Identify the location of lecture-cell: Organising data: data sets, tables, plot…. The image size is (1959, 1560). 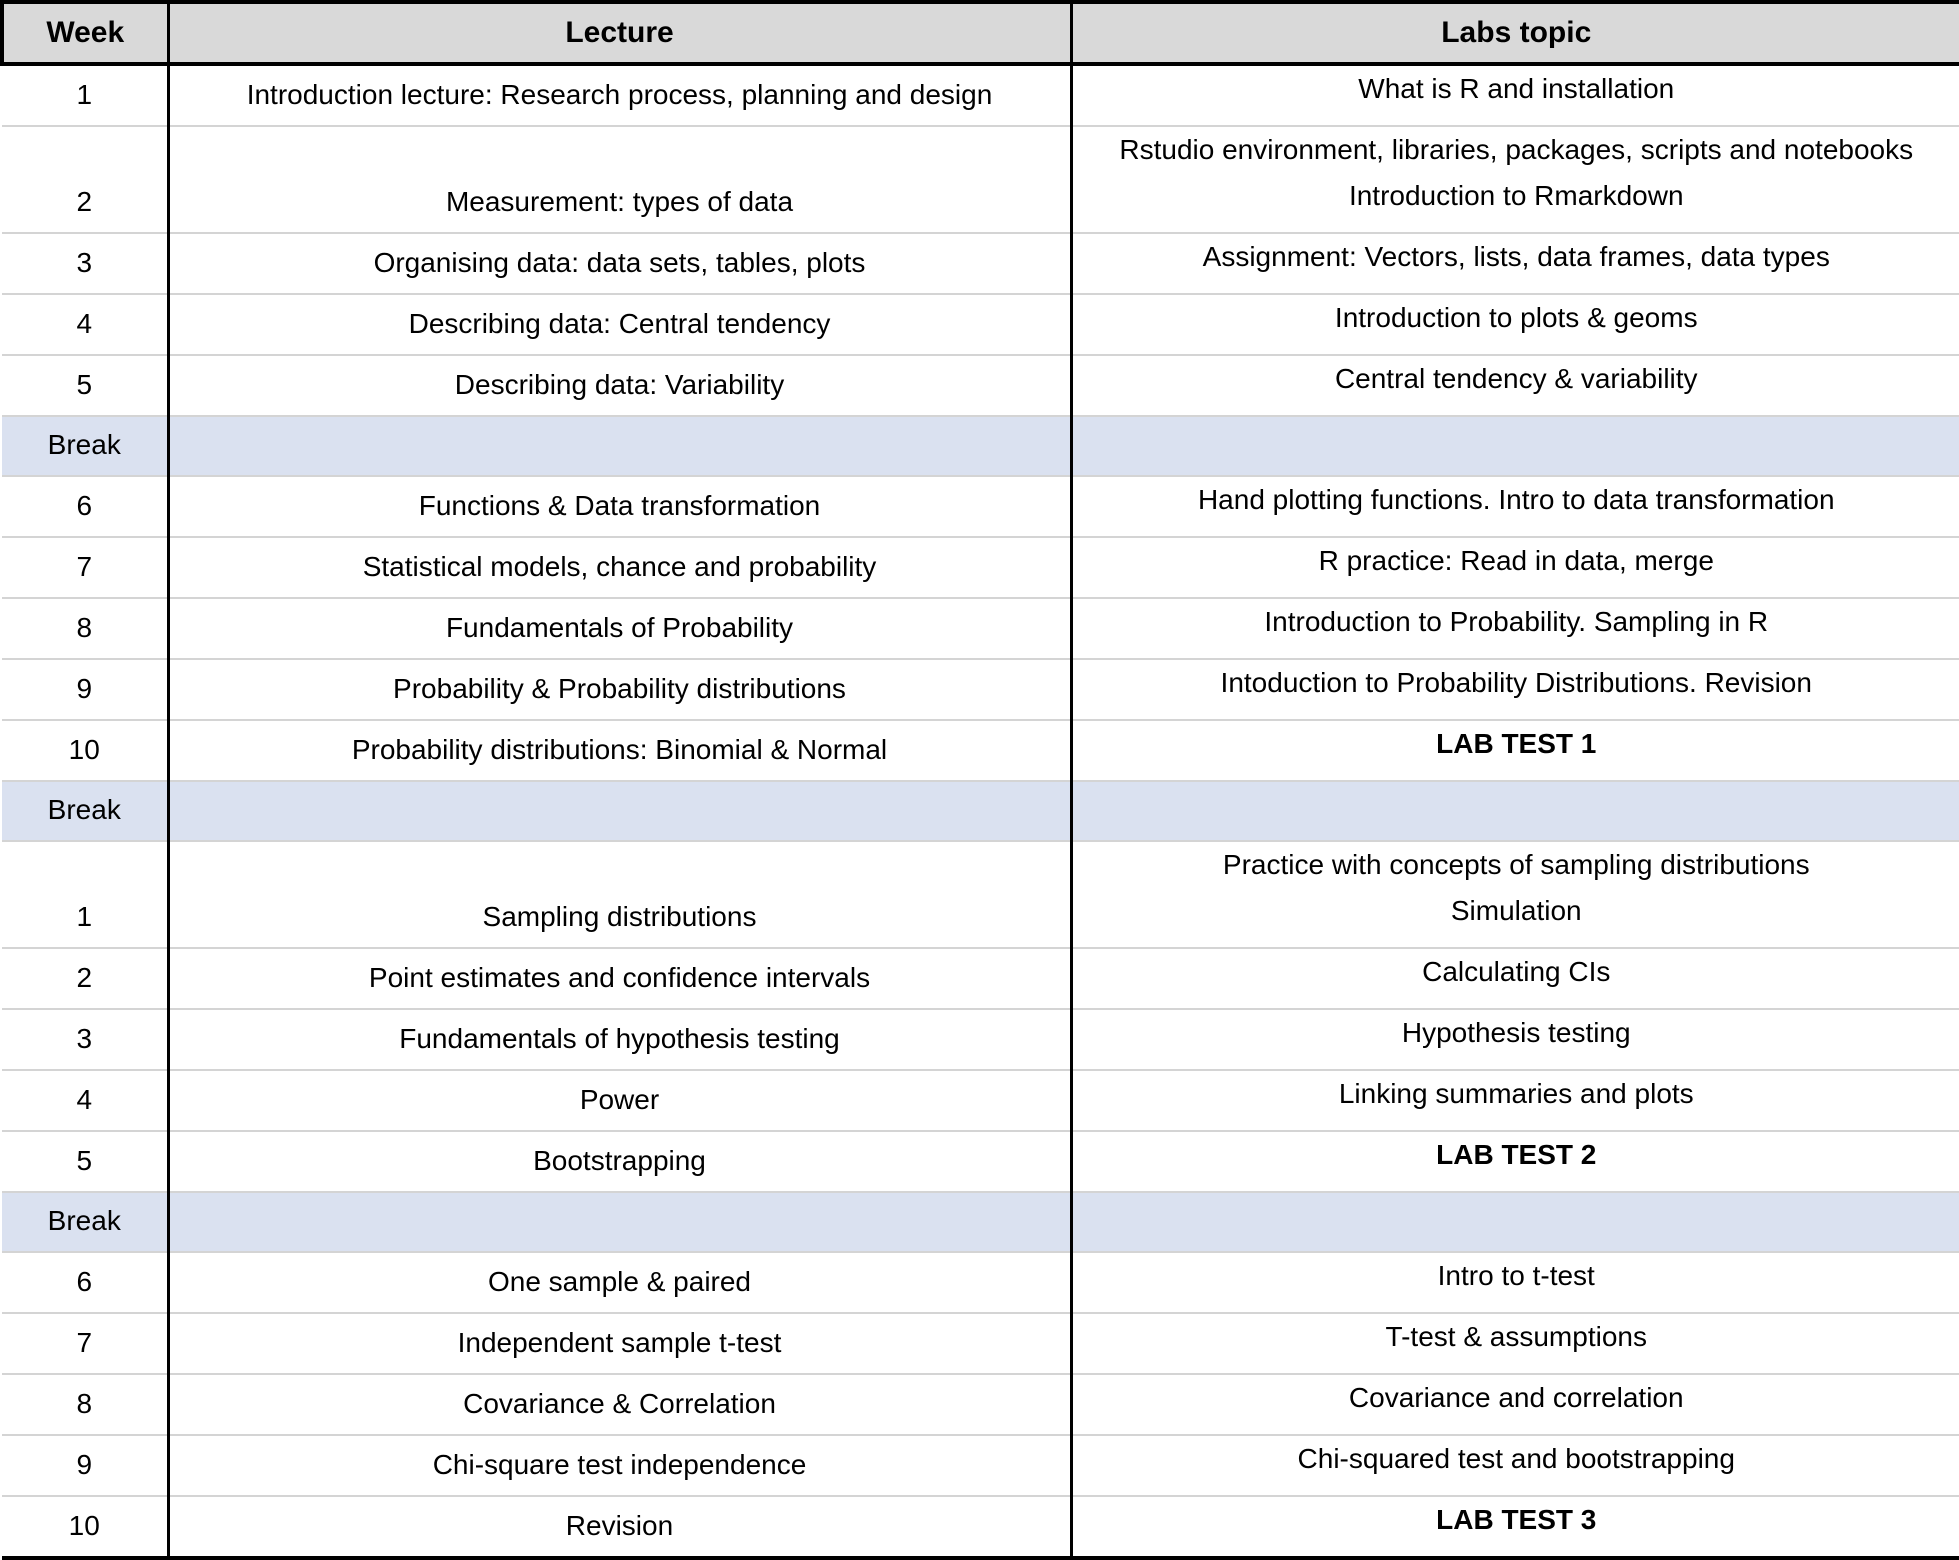
(618, 263).